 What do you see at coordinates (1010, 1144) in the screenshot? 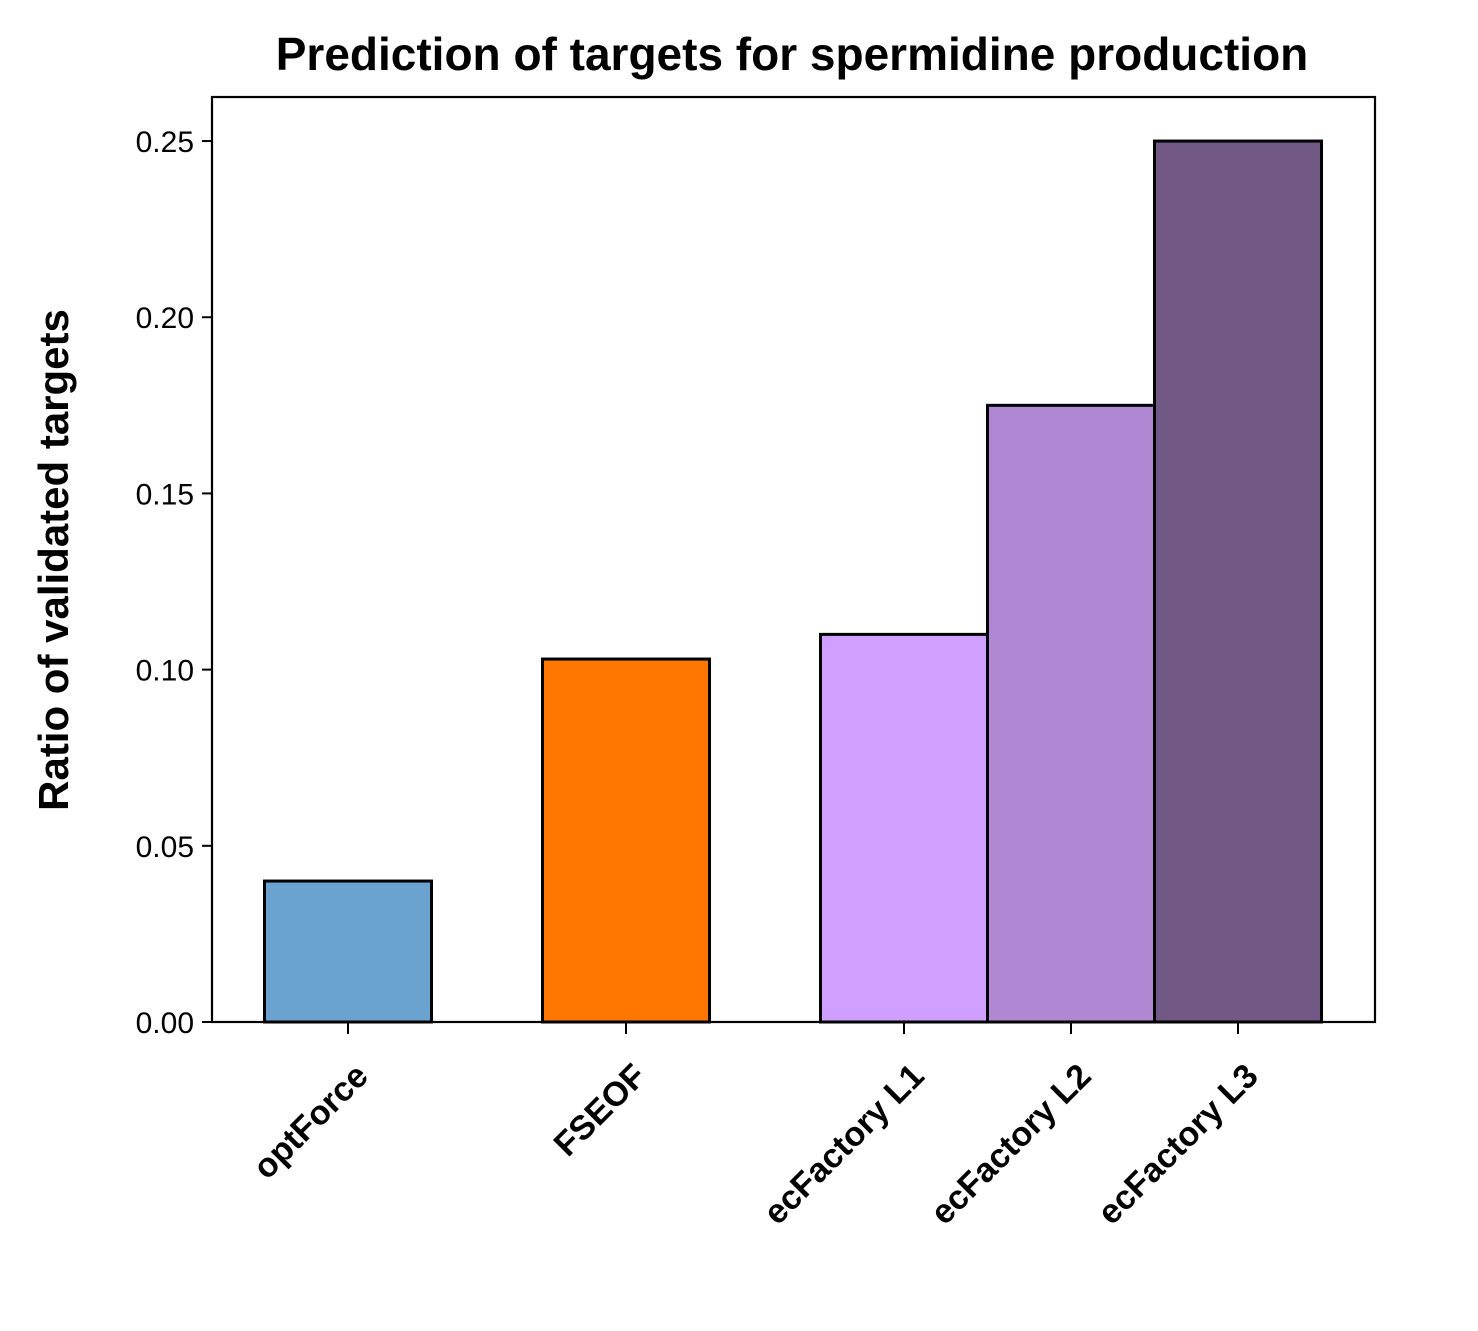
I see `x-tick-label: ecFactory L2` at bounding box center [1010, 1144].